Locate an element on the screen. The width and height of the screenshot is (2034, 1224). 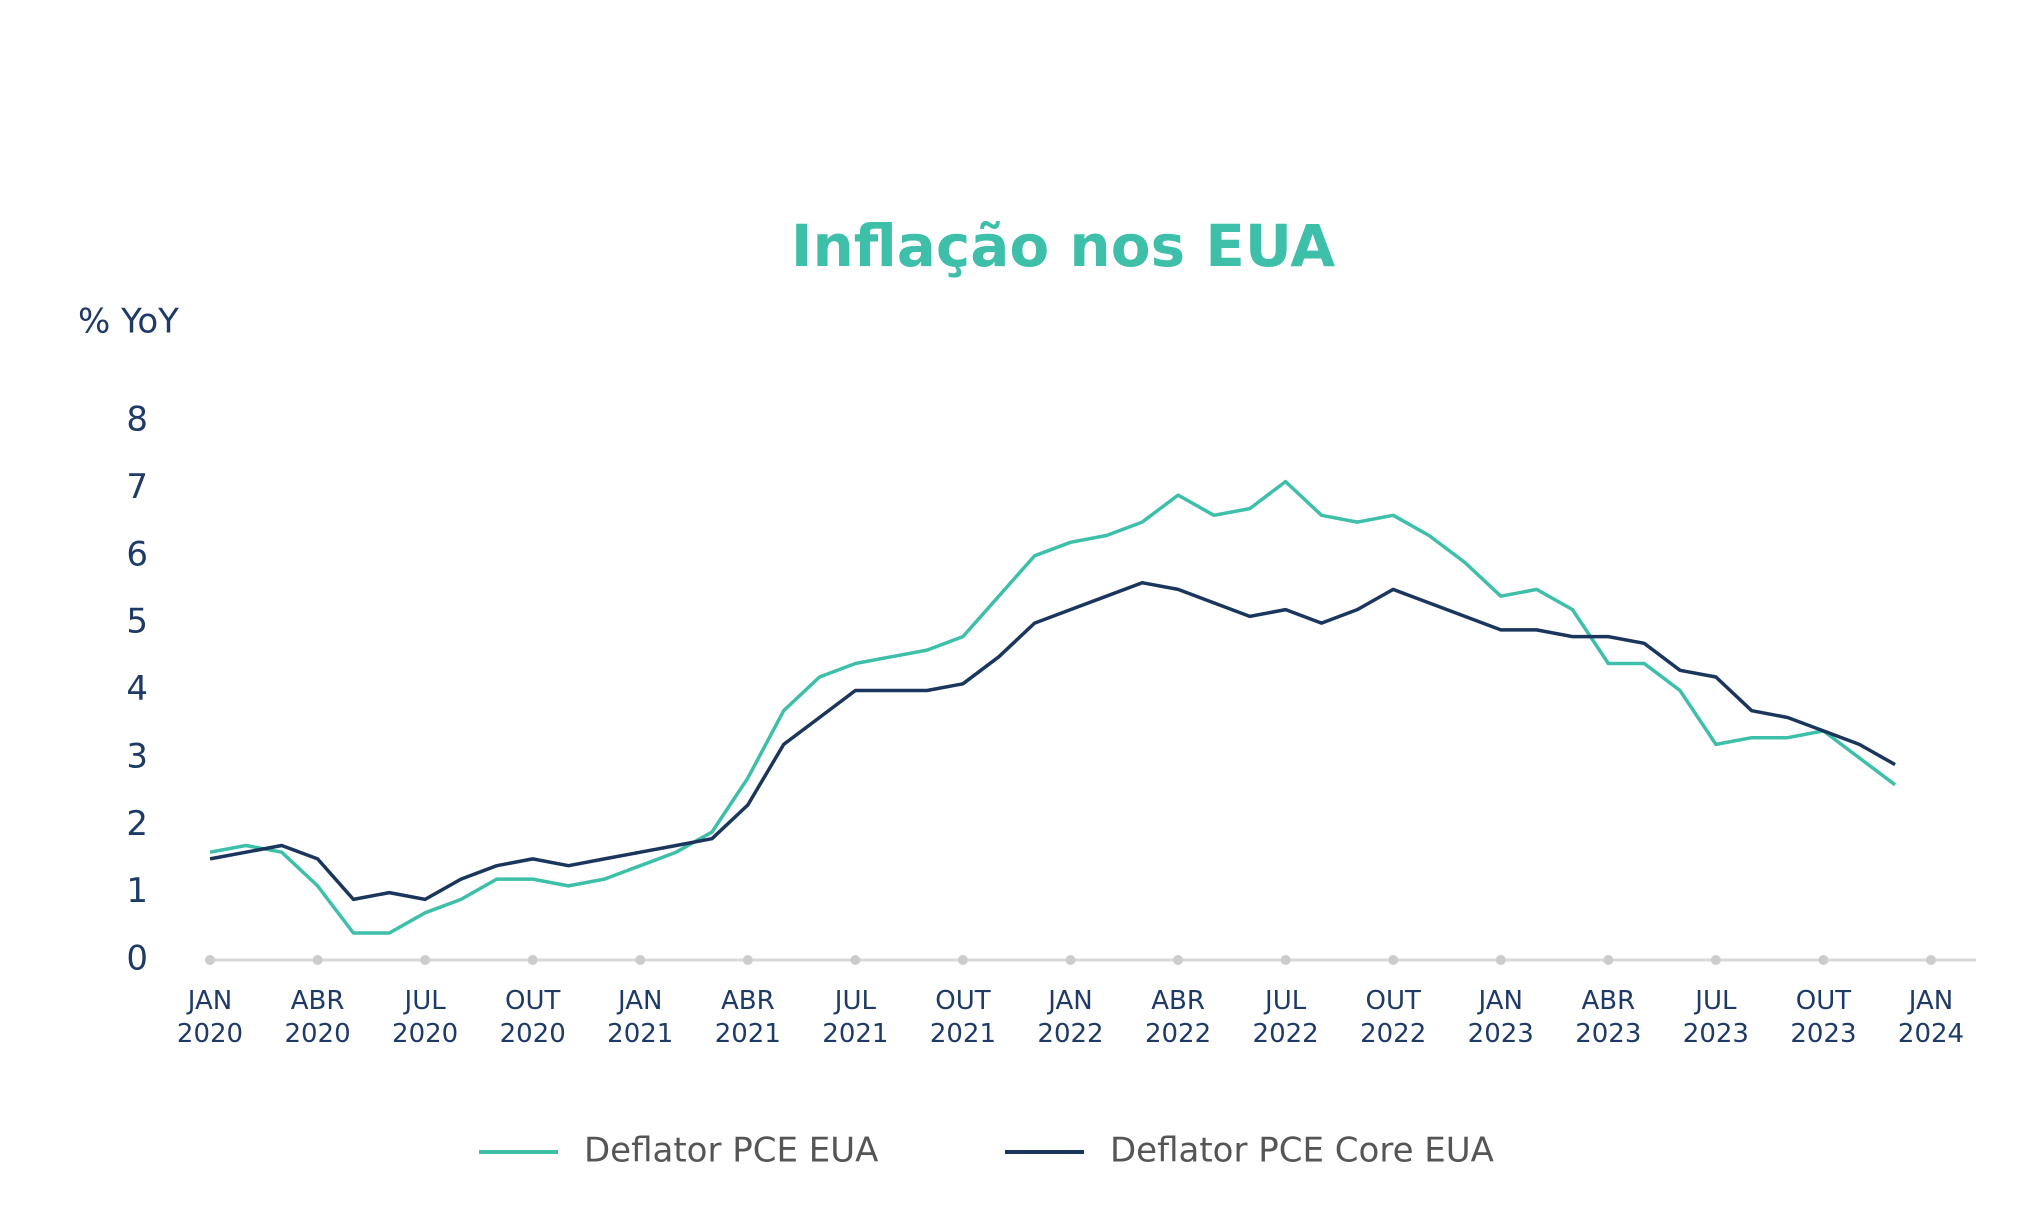
x-tick-label: JAN 2020 is located at coordinates (210, 1017).